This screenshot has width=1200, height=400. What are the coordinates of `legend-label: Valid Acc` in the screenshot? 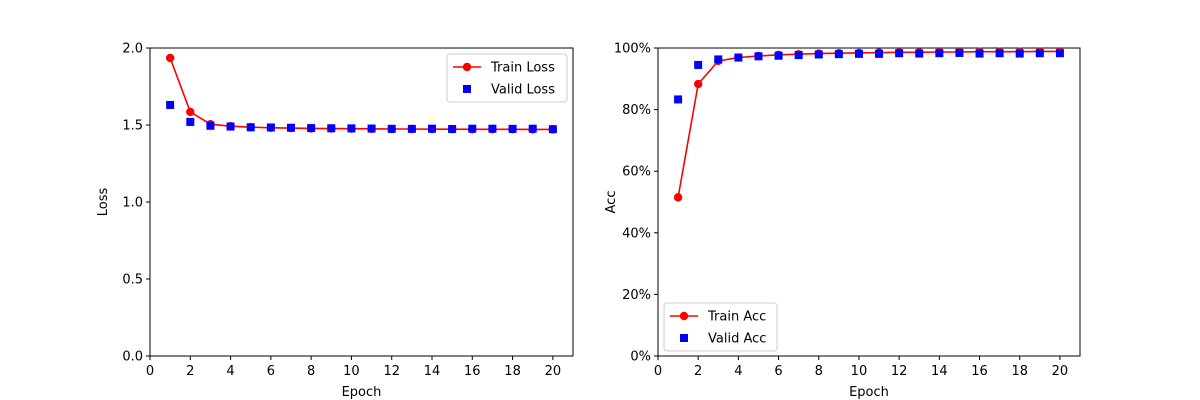 It's located at (737, 339).